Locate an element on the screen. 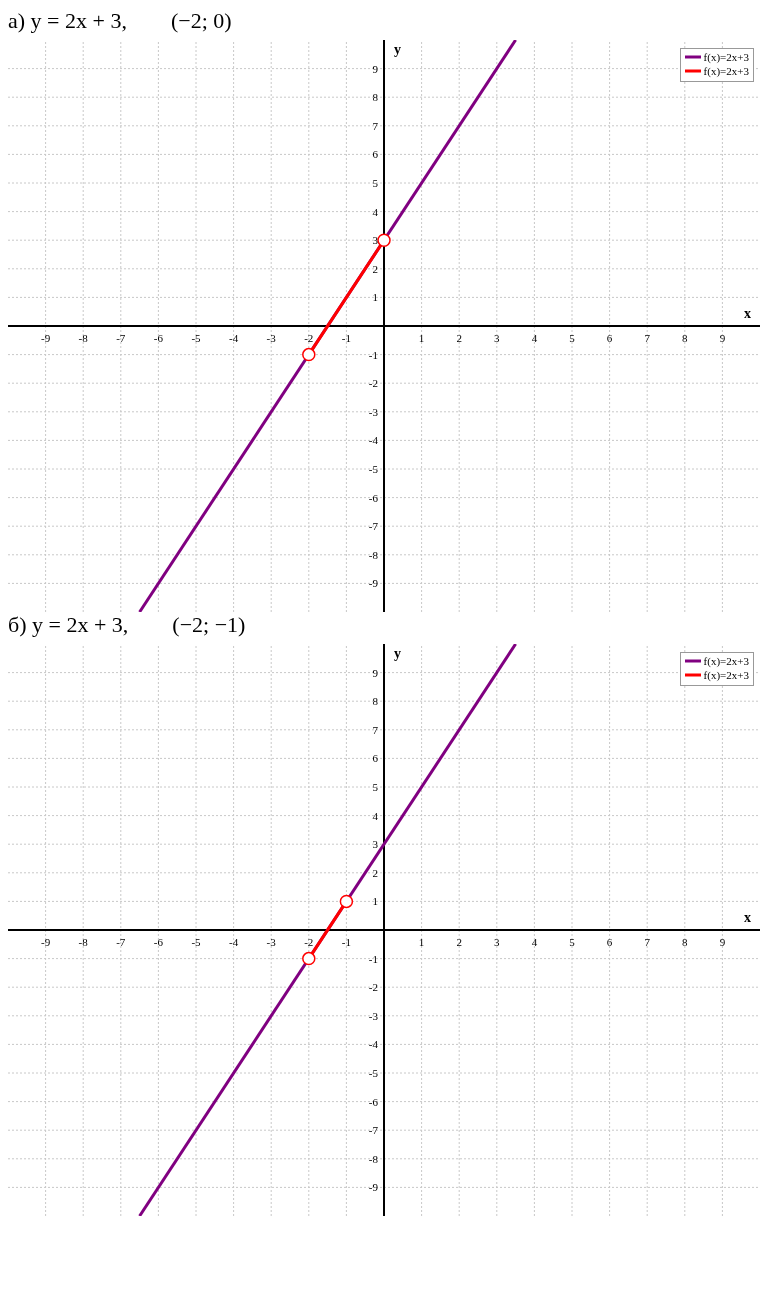 The image size is (768, 1293). chart-title: б) y = 2x + 3, (−2; −1) is located at coordinates (127, 625).